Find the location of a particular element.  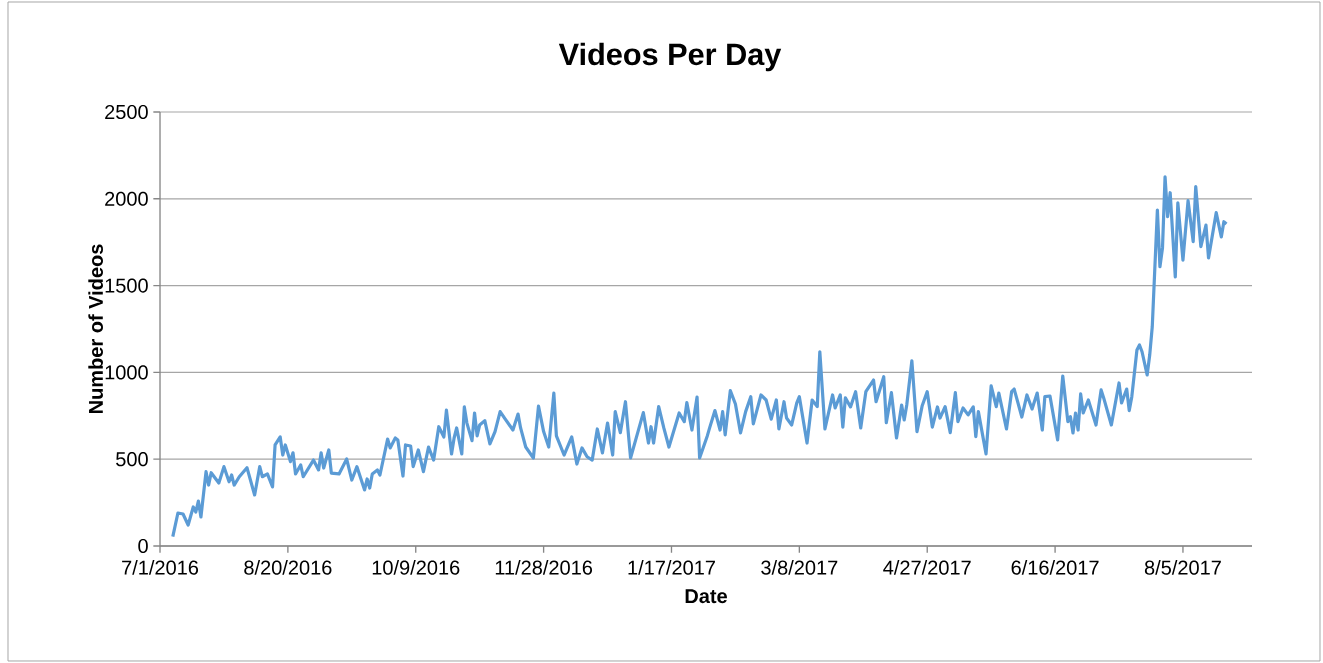

x-tick-label: 7/1/2016 is located at coordinates (160, 567).